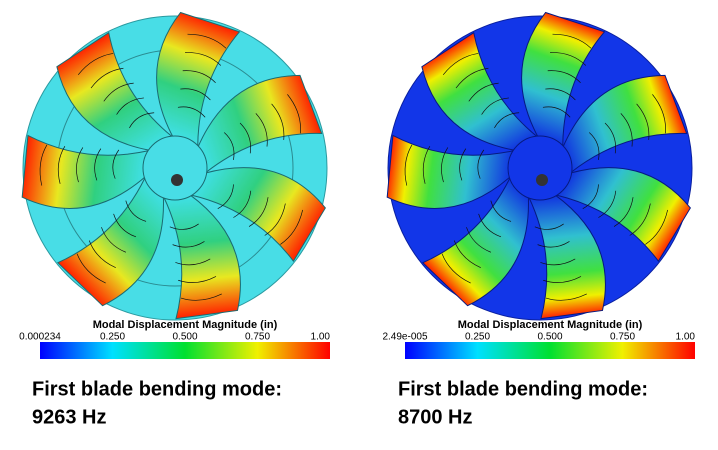  What do you see at coordinates (112, 337) in the screenshot?
I see `colorbar-tick-label: 0.250` at bounding box center [112, 337].